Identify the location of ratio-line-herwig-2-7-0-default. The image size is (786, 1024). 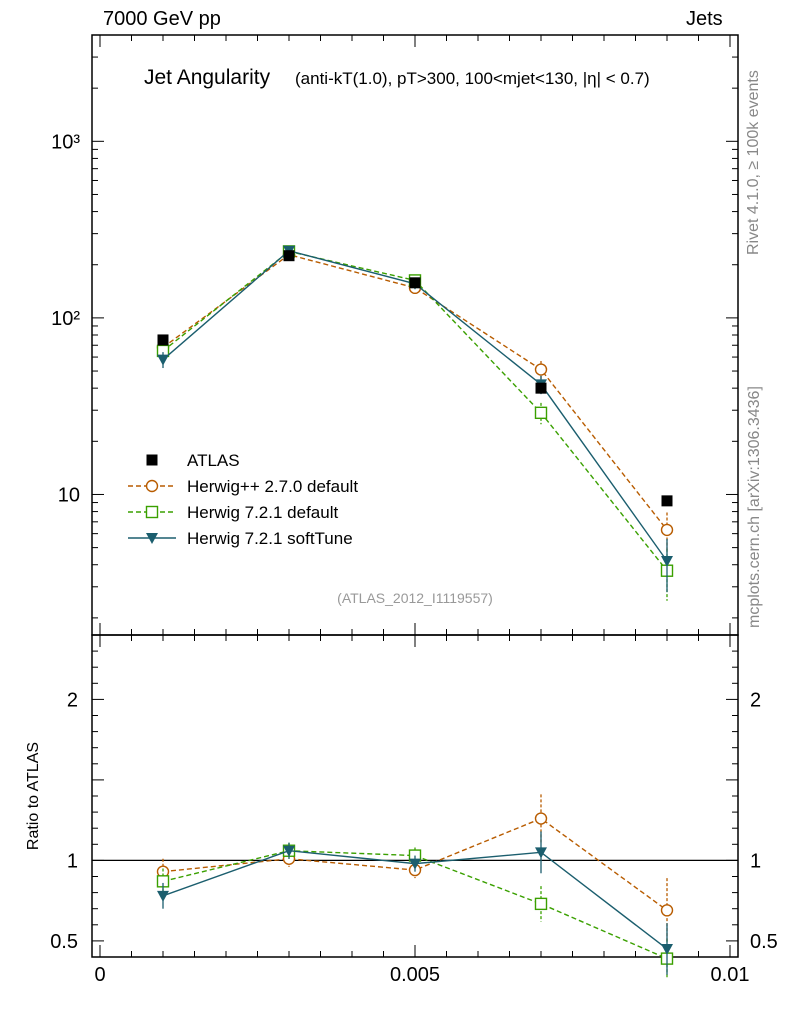
(415, 864).